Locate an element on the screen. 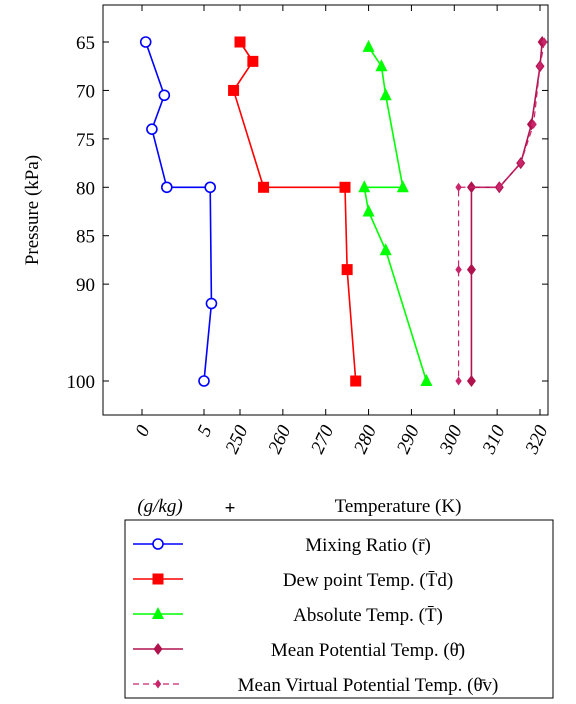 The image size is (576, 704). y-tick-label: 100 is located at coordinates (81, 382).